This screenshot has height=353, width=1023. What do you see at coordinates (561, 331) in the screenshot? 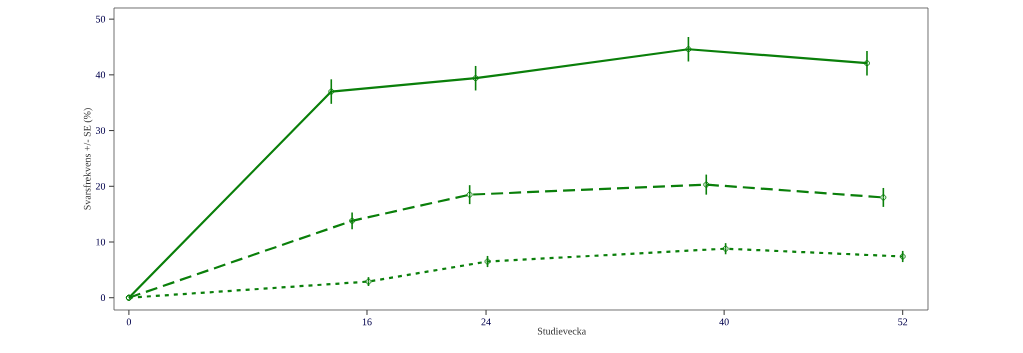
I see `x-axis-title: Studievecka` at bounding box center [561, 331].